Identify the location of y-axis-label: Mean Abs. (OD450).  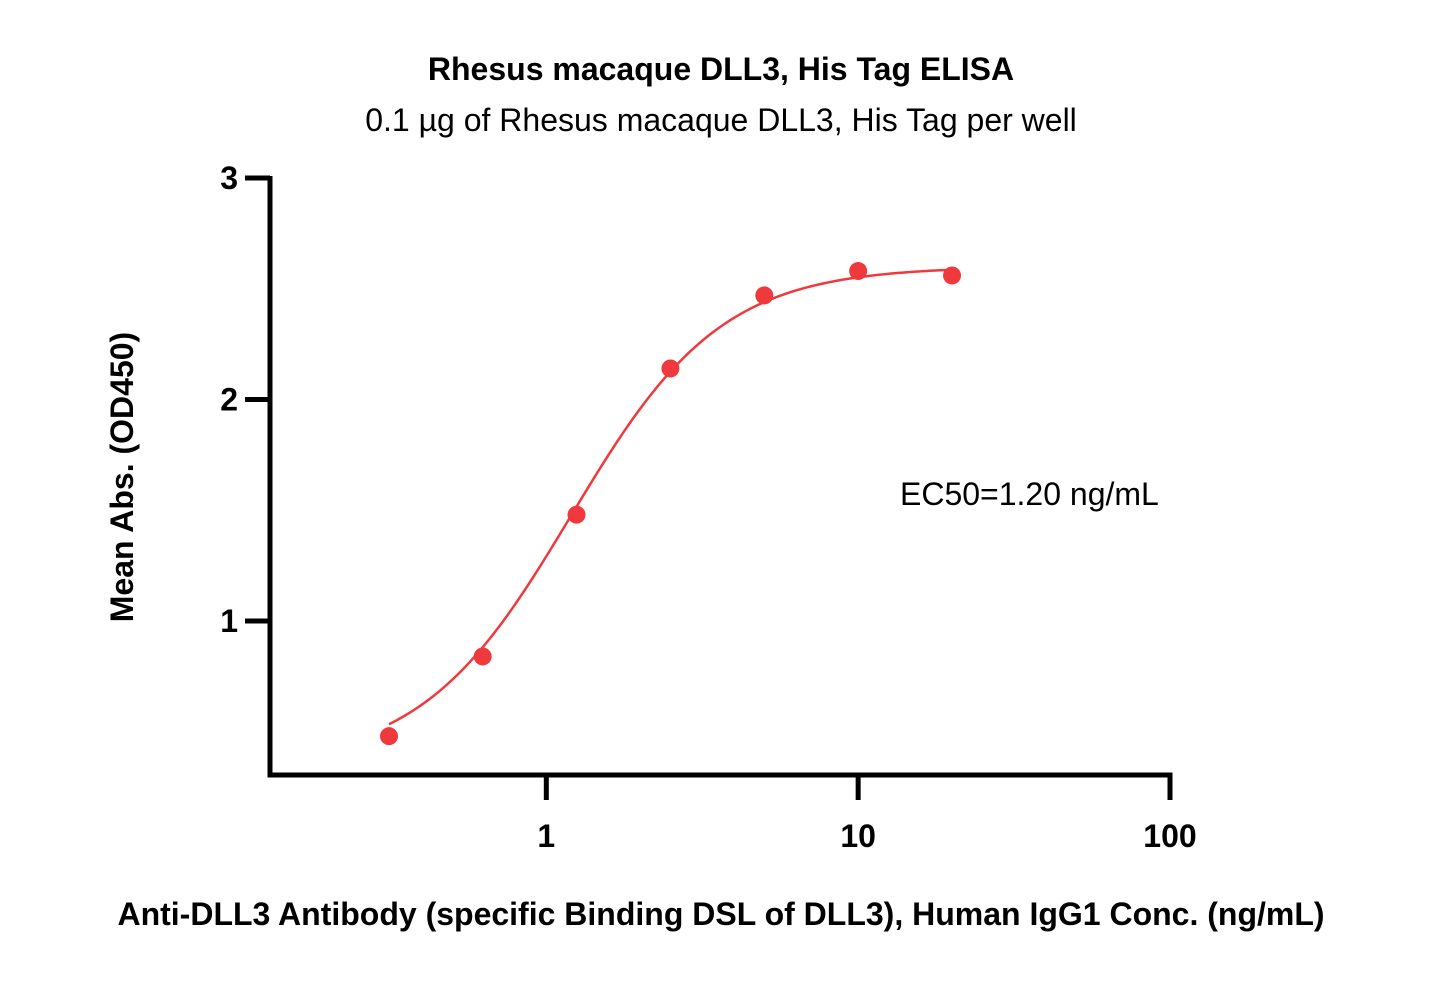
(122, 477).